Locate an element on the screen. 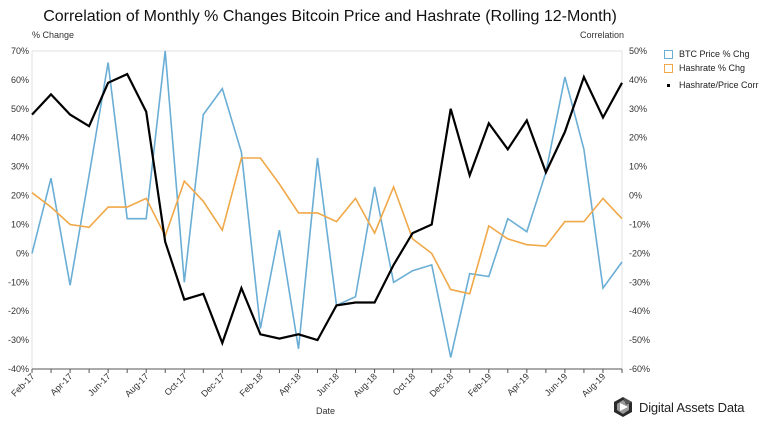 The height and width of the screenshot is (426, 768). y-tick-right-label: 50% is located at coordinates (638, 51).